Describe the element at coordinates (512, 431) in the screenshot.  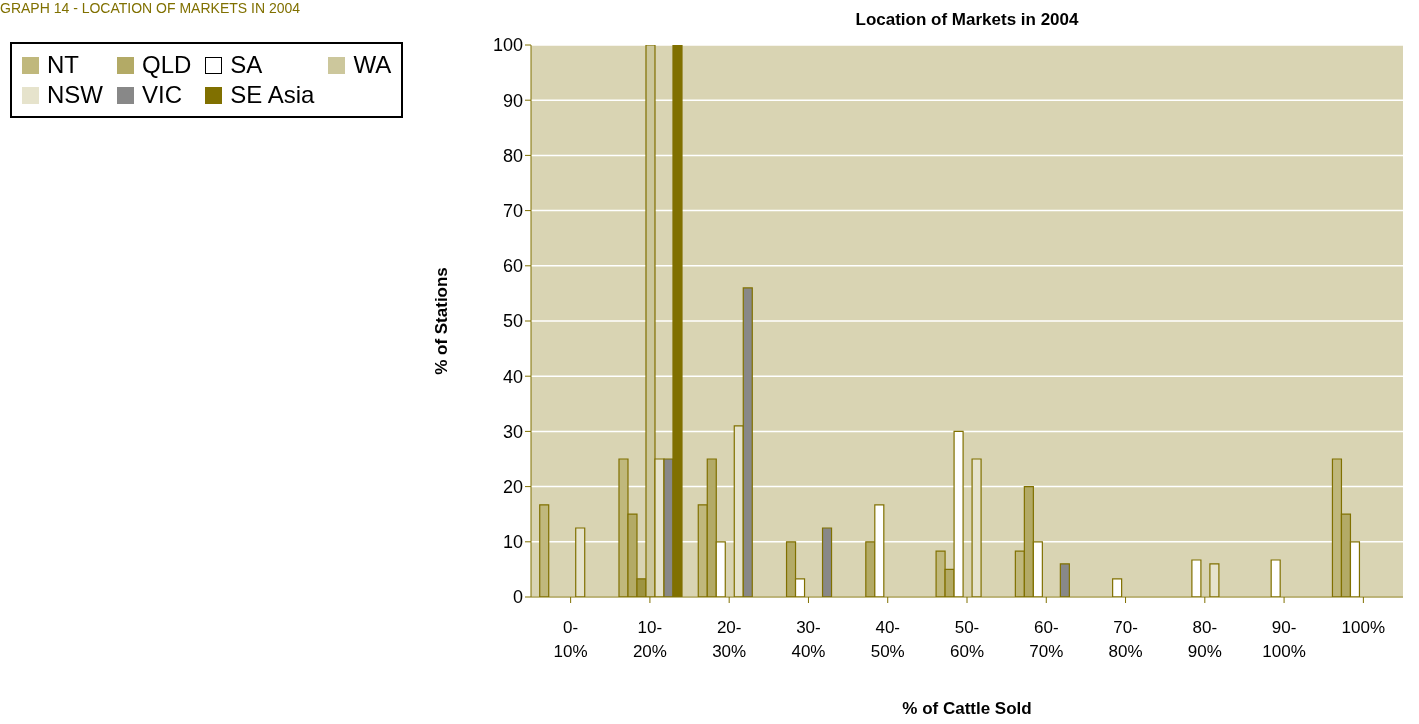
I see `y-tick-label: 30` at that location.